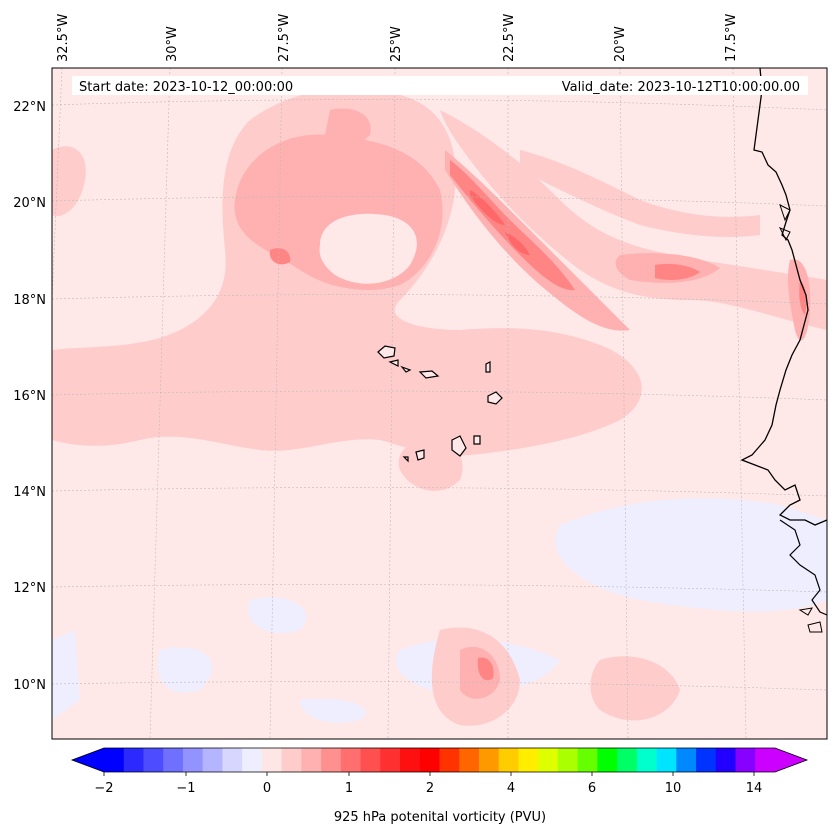 The height and width of the screenshot is (836, 837). Describe the element at coordinates (791, 760) in the screenshot. I see `colorbar-extend-high` at that location.